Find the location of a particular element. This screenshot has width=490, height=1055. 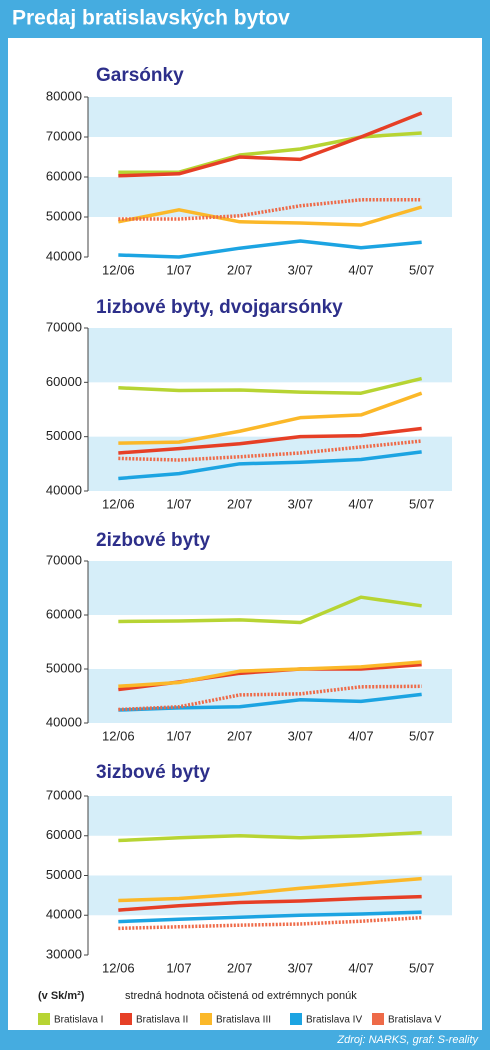

legend-label: Bratislava I is located at coordinates (78, 1020).